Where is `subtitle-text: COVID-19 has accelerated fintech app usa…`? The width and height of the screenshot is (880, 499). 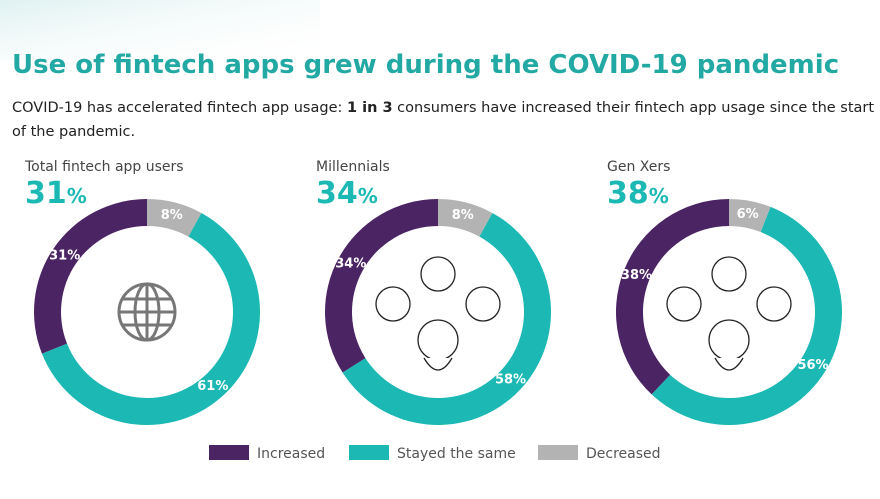
subtitle-text: COVID-19 has accelerated fintech app usa… is located at coordinates (179, 108).